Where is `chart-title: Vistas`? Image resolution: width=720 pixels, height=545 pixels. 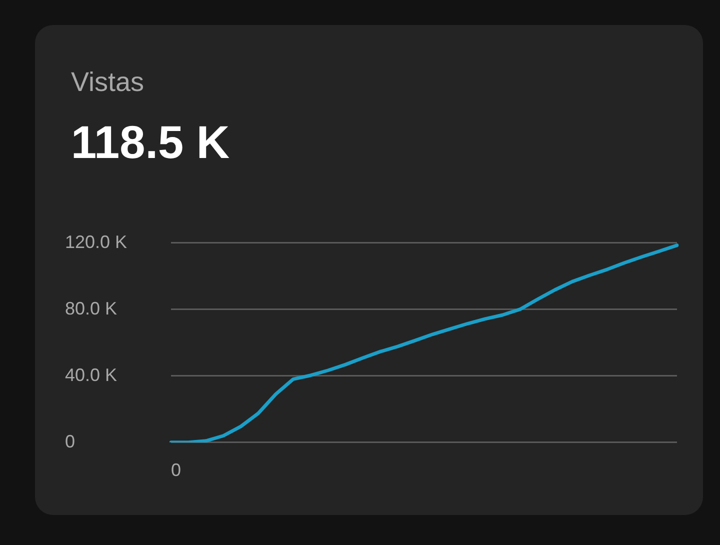 chart-title: Vistas is located at coordinates (107, 82).